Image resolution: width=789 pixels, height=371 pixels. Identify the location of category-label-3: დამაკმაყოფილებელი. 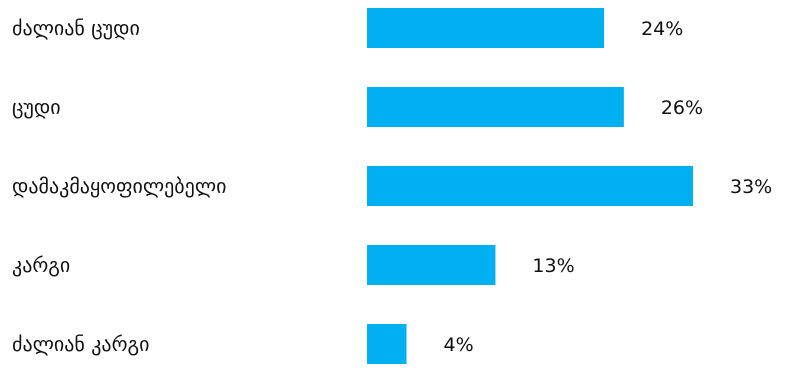
(119, 186).